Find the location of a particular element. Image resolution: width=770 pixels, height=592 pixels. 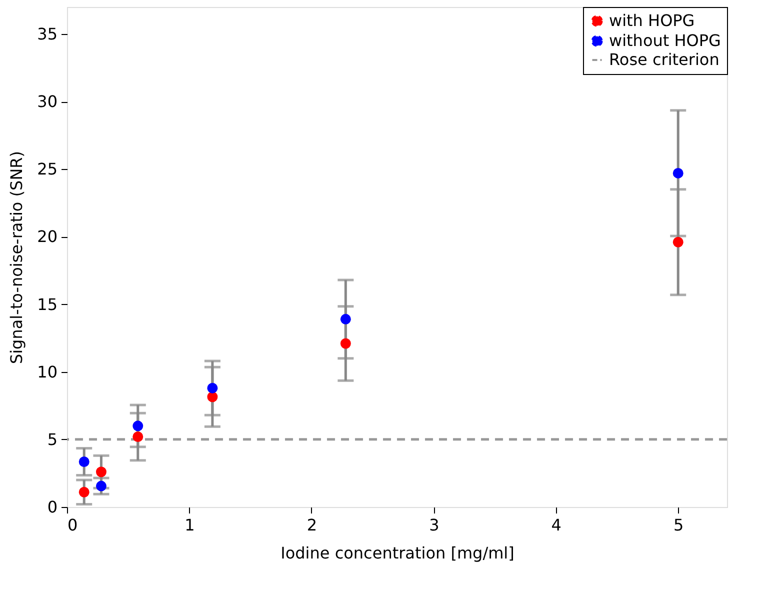

x-tick-label: 0 is located at coordinates (73, 525).